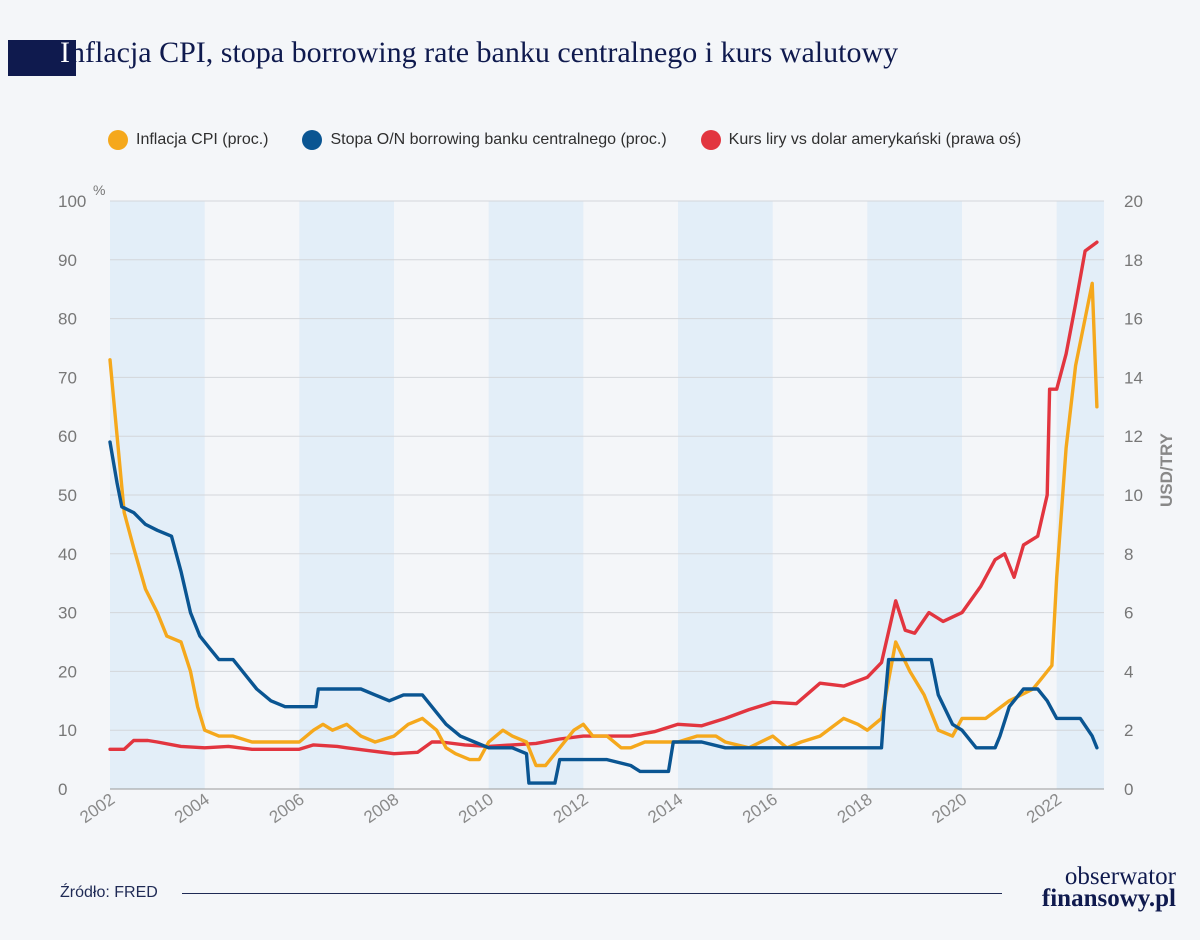 This screenshot has height=940, width=1200. Describe the element at coordinates (99, 190) in the screenshot. I see `left-axis-unit: %` at that location.